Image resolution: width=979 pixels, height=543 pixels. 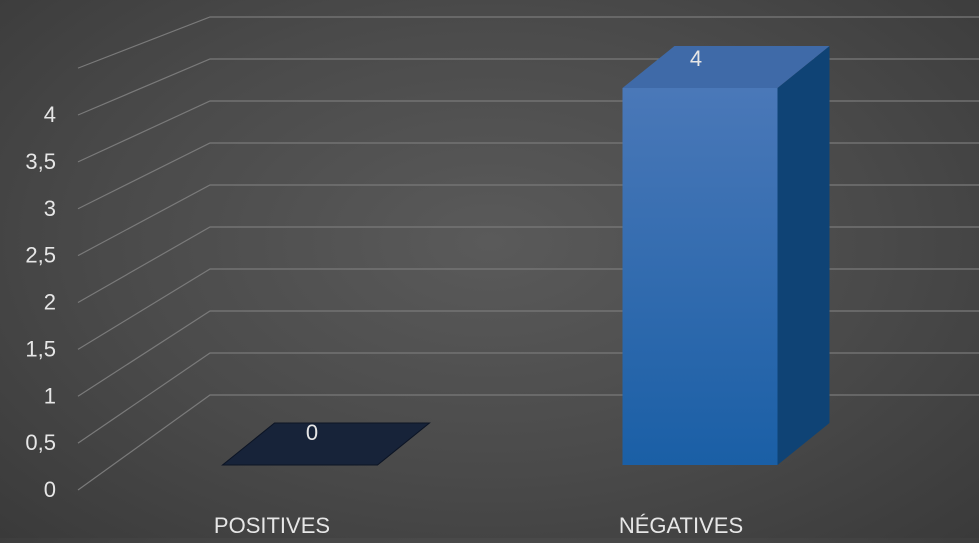 I want to click on data-label: 4, so click(x=696, y=58).